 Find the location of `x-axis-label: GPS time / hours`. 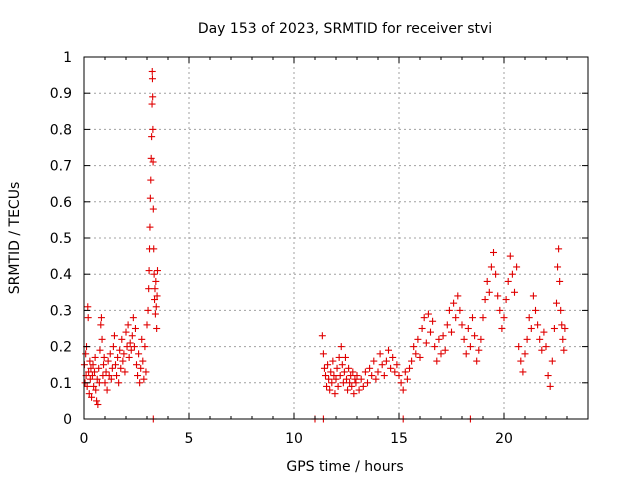

x-axis-label: GPS time / hours is located at coordinates (344, 467).